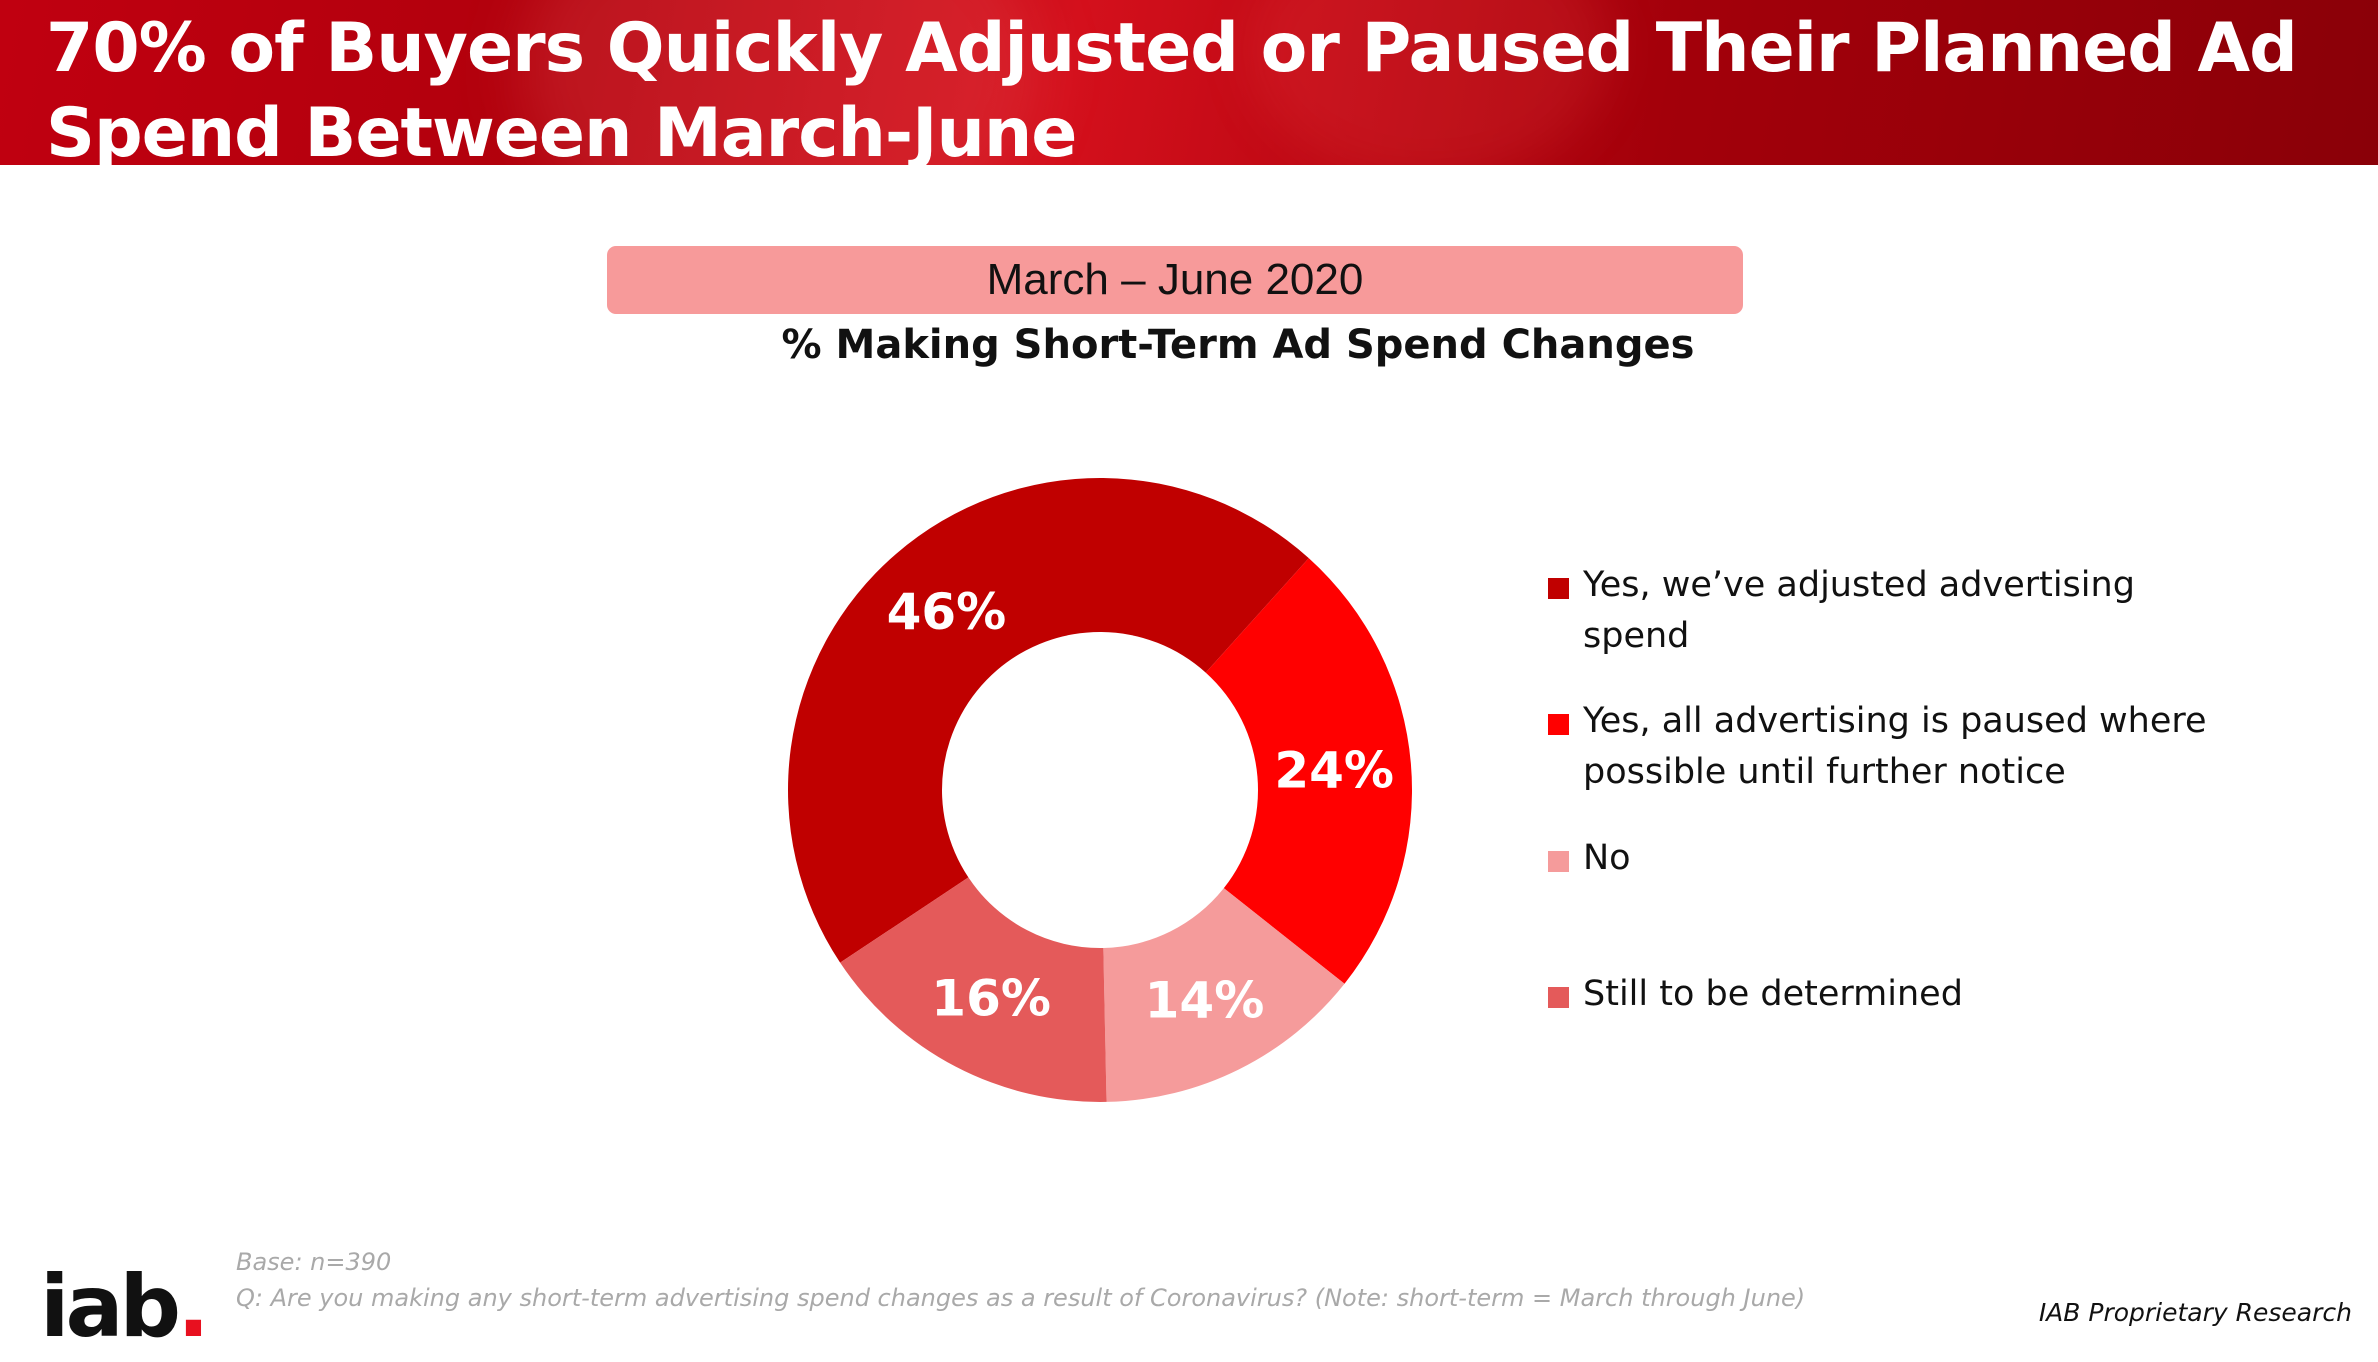 The width and height of the screenshot is (2378, 1362). What do you see at coordinates (1859, 610) in the screenshot?
I see `legend-label: Yes, we’ve adjusted advertising spend` at bounding box center [1859, 610].